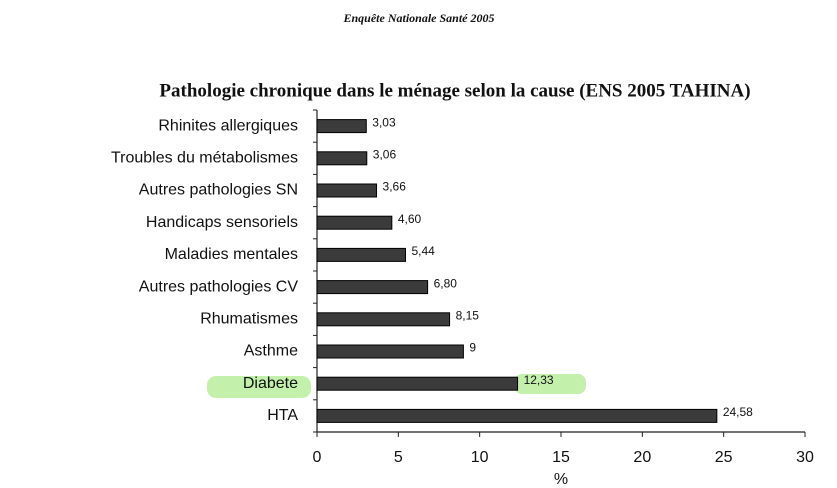  What do you see at coordinates (410, 219) in the screenshot?
I see `value-label: 4,60` at bounding box center [410, 219].